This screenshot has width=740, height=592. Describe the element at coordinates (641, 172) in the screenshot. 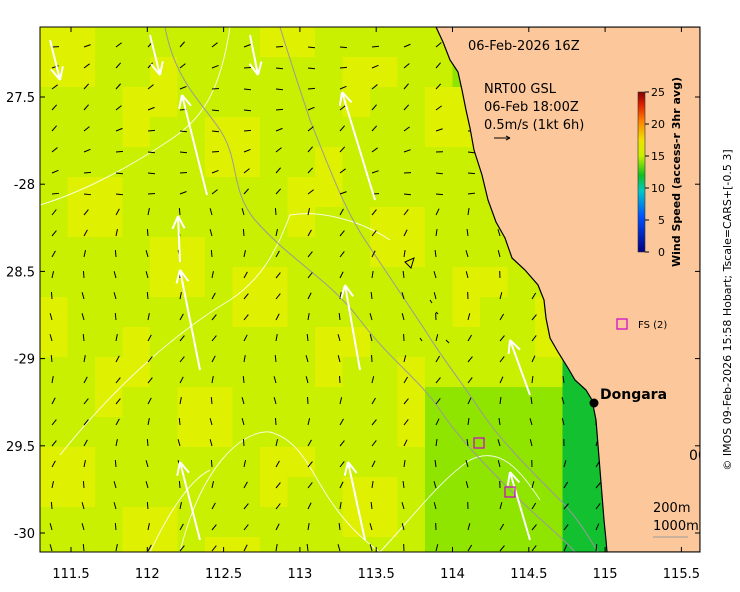

I see `colorbar` at that location.